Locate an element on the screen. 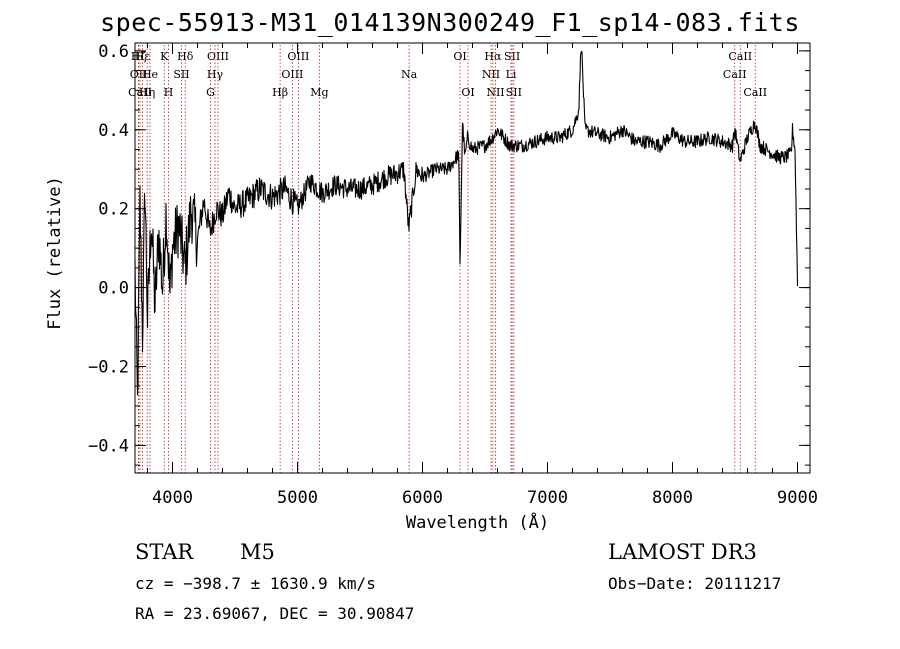  x-tick-label: 7000 is located at coordinates (547, 498).